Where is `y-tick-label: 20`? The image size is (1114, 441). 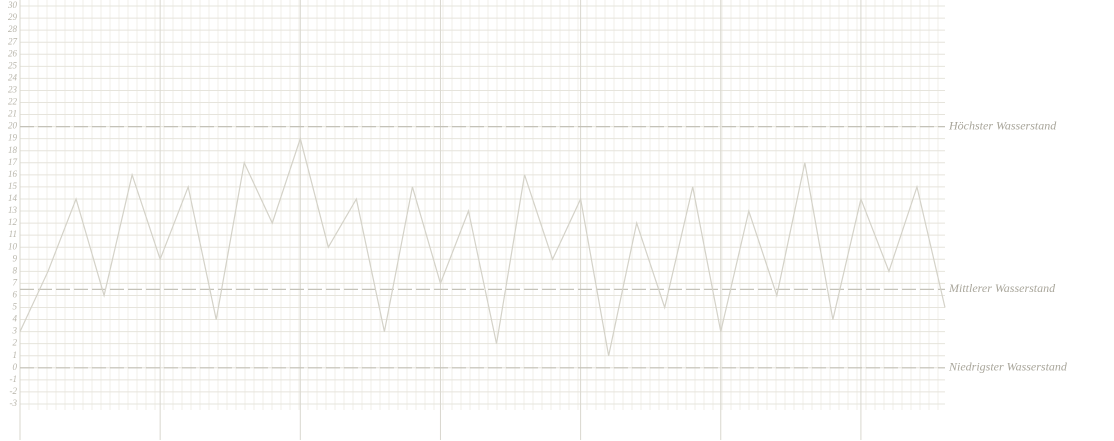 y-tick-label: 20 is located at coordinates (13, 126).